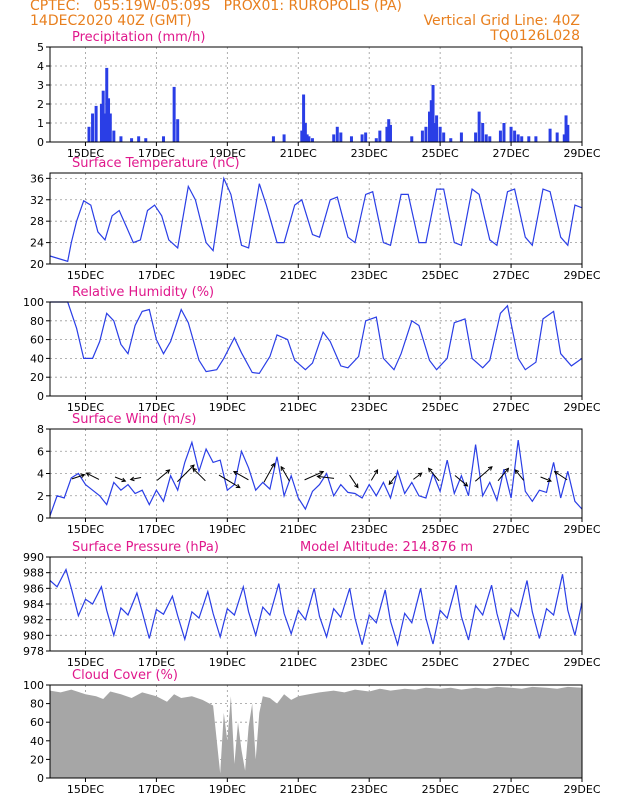  I want to click on y-tick-label: 32, so click(37, 200).